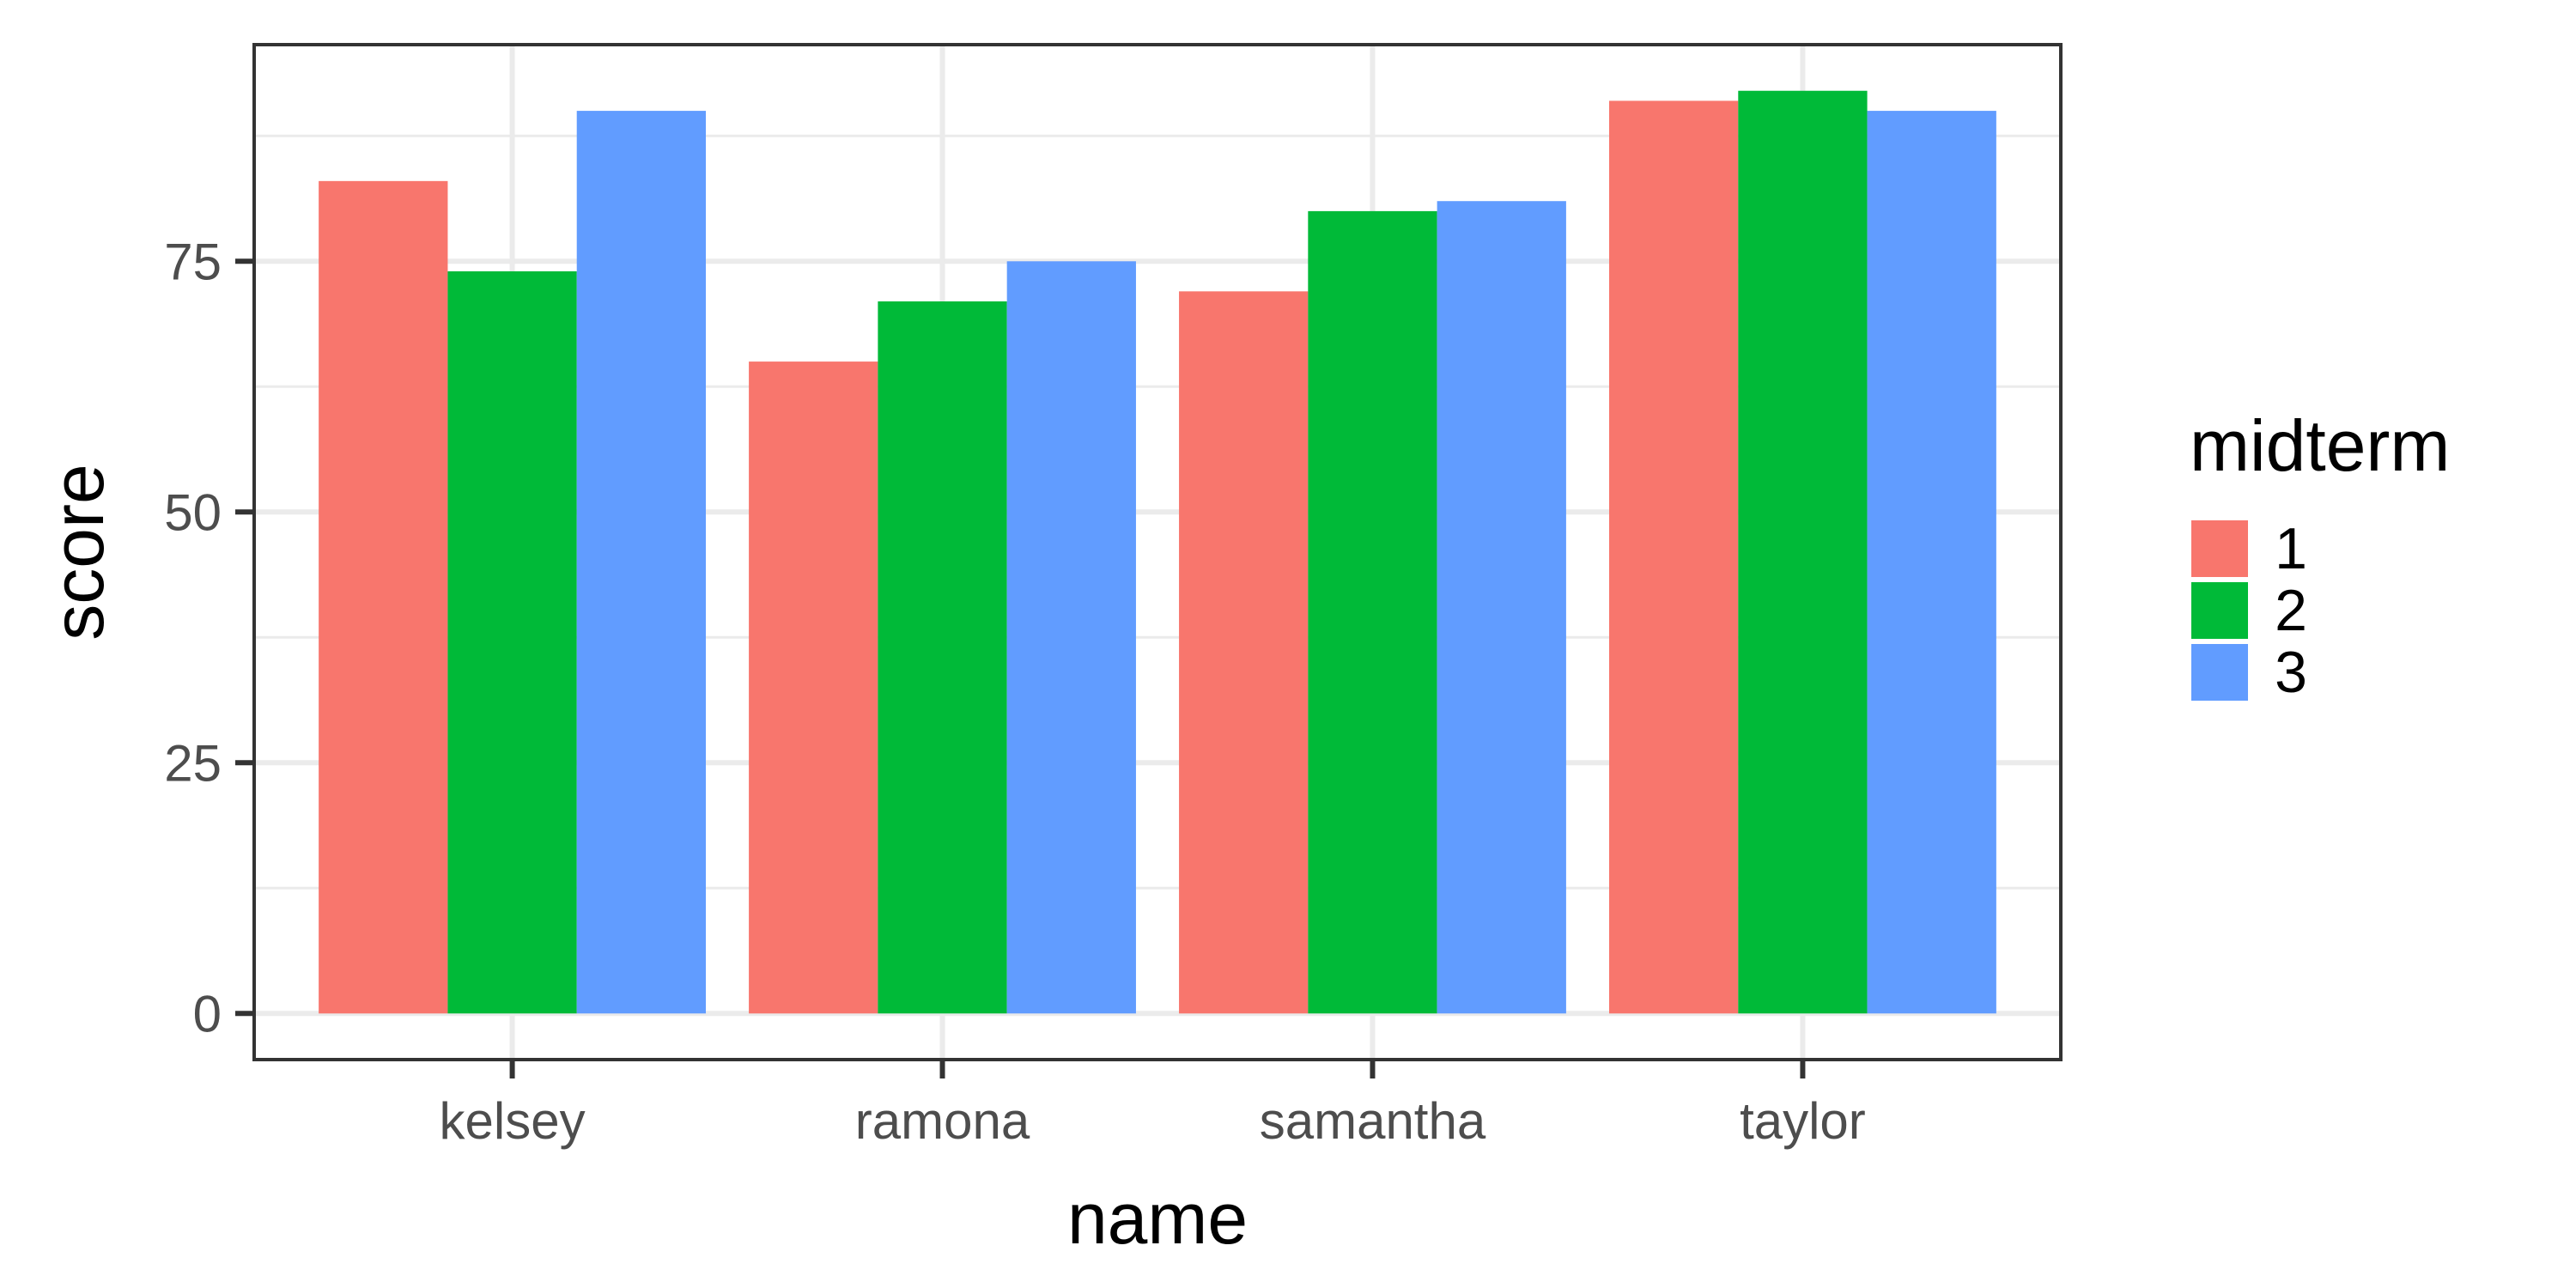 This screenshot has width=2576, height=1288. Describe the element at coordinates (943, 1121) in the screenshot. I see `x-tick-label: ramona` at that location.